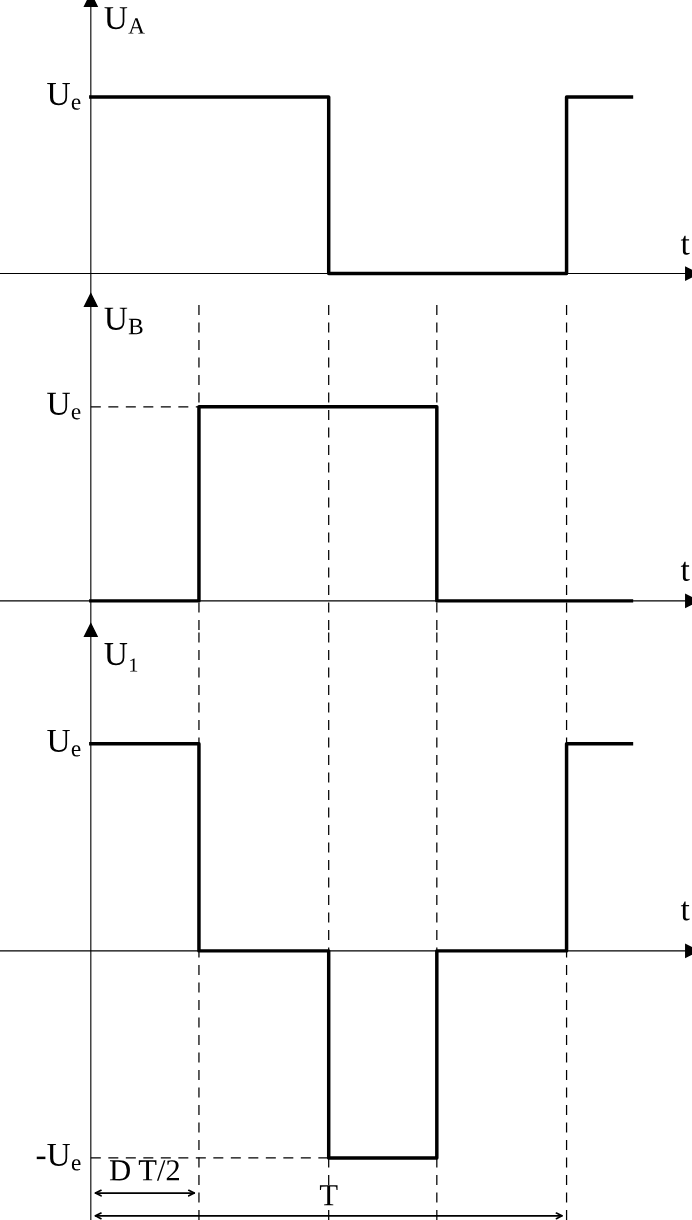  What do you see at coordinates (124, 20) in the screenshot?
I see `y-axis-title: U$_{A}$` at bounding box center [124, 20].